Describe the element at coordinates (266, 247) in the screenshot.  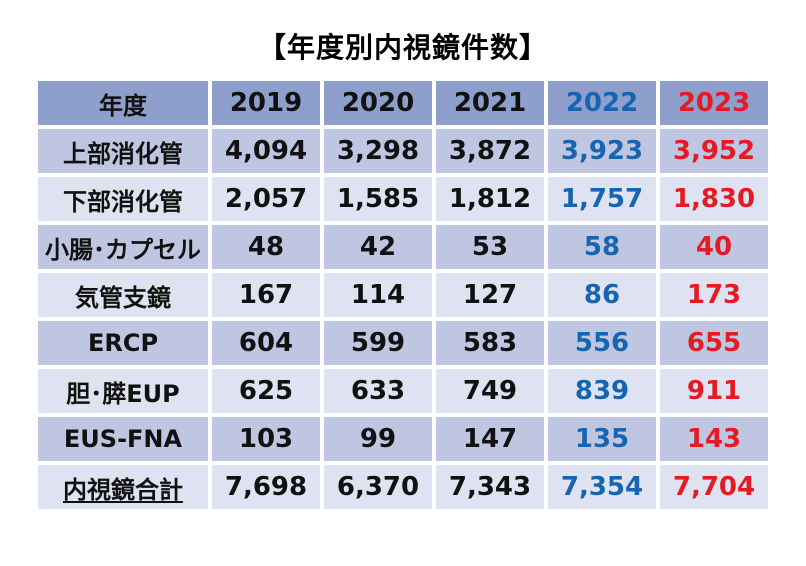
I see `cell-2019: 48` at that location.